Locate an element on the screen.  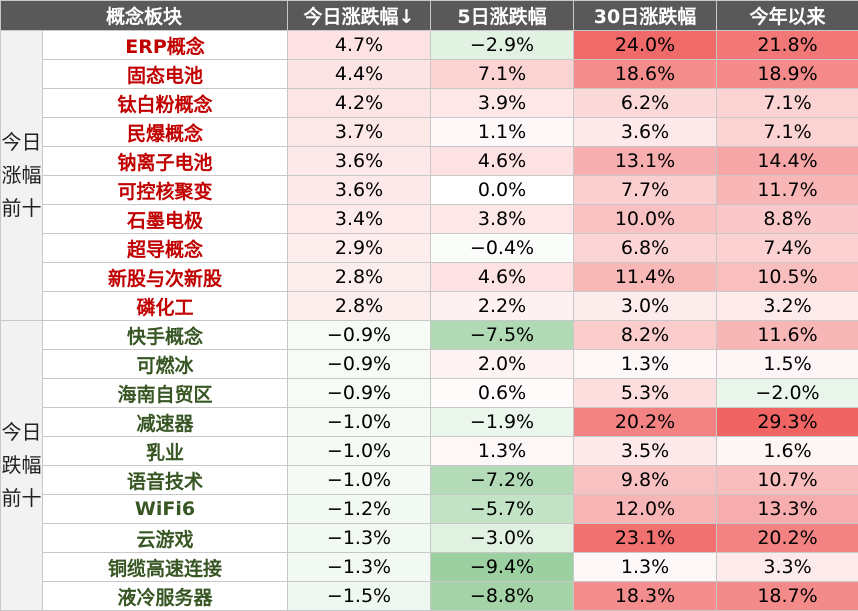
change-cell: −9.4% is located at coordinates (502, 567).